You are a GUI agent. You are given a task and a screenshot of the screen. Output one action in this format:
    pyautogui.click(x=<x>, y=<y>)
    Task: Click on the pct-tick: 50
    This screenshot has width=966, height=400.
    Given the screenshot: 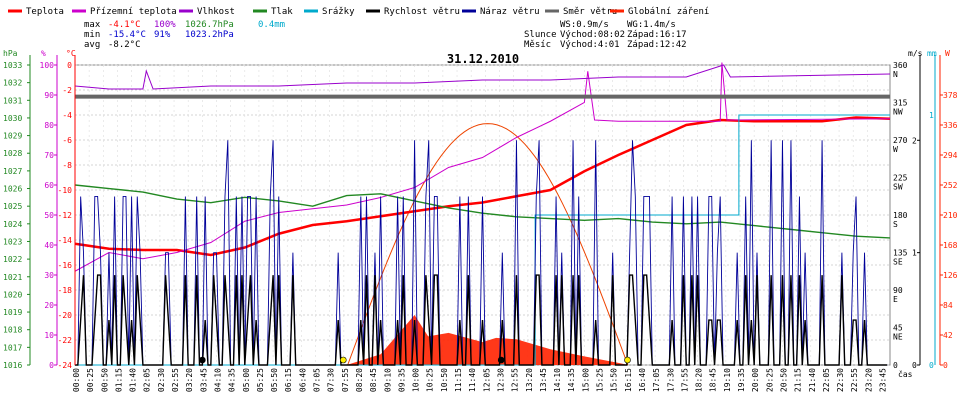 What is the action you would take?
    pyautogui.click(x=49, y=215)
    